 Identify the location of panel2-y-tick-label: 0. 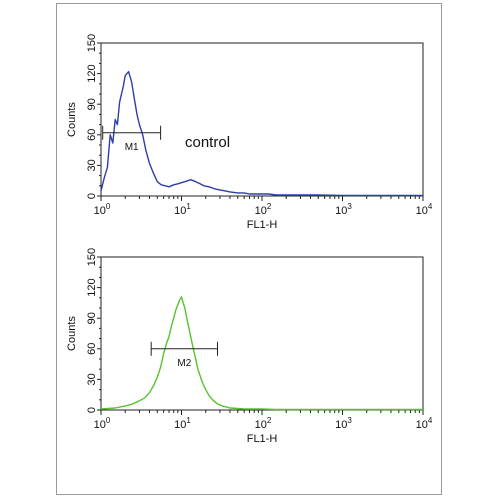
(92, 410).